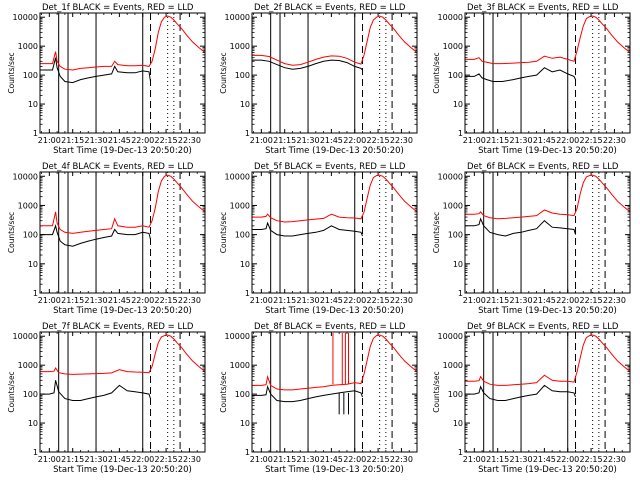 The width and height of the screenshot is (640, 480). I want to click on chart-title: Det_4f BLACK = Events, RED = LLD, so click(118, 167).